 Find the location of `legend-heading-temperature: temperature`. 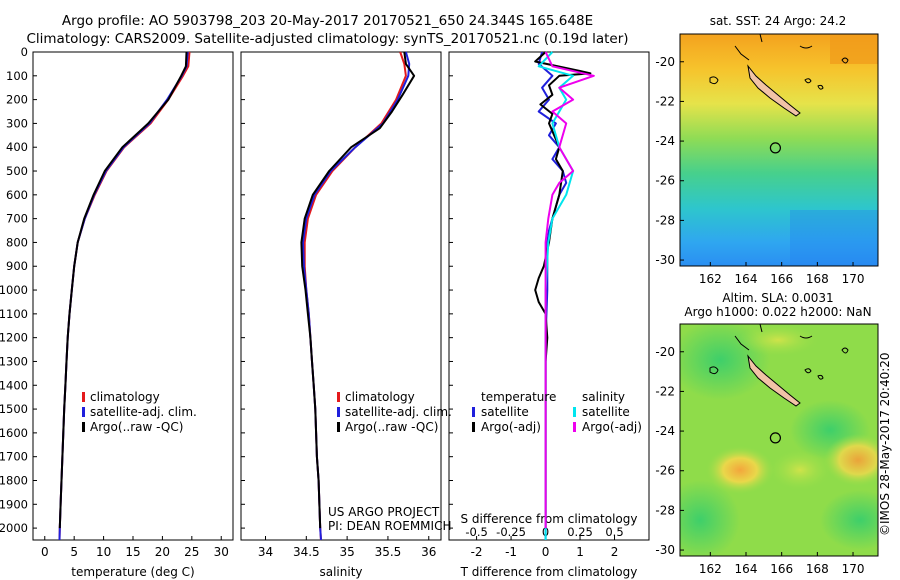

legend-heading-temperature: temperature is located at coordinates (518, 397).